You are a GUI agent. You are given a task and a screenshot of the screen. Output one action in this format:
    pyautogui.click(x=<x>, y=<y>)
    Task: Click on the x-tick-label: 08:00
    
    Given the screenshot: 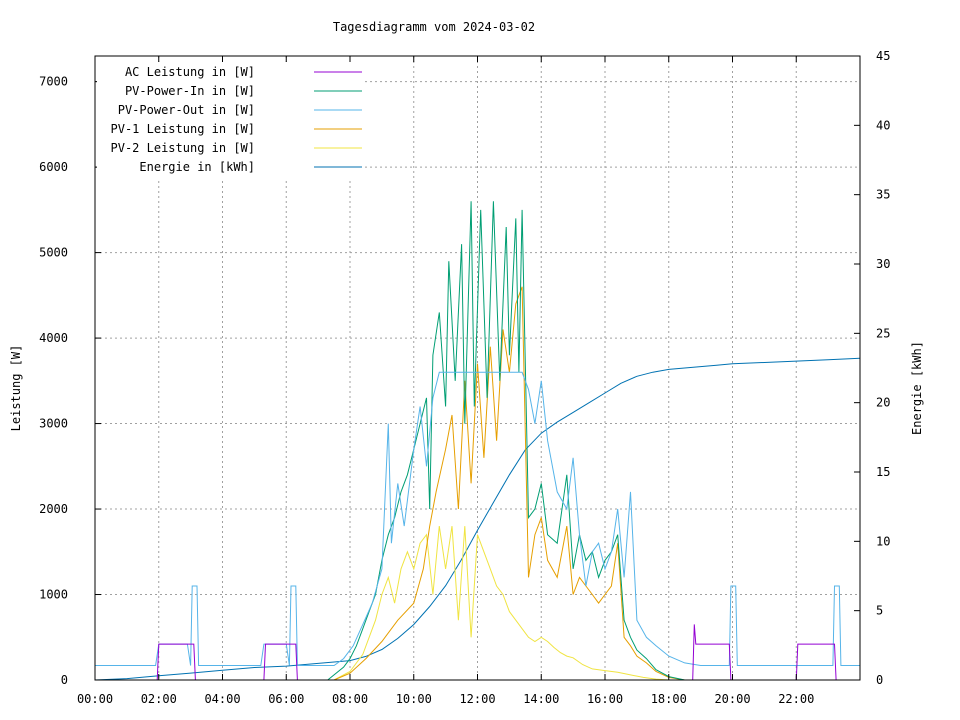 What is the action you would take?
    pyautogui.click(x=350, y=699)
    